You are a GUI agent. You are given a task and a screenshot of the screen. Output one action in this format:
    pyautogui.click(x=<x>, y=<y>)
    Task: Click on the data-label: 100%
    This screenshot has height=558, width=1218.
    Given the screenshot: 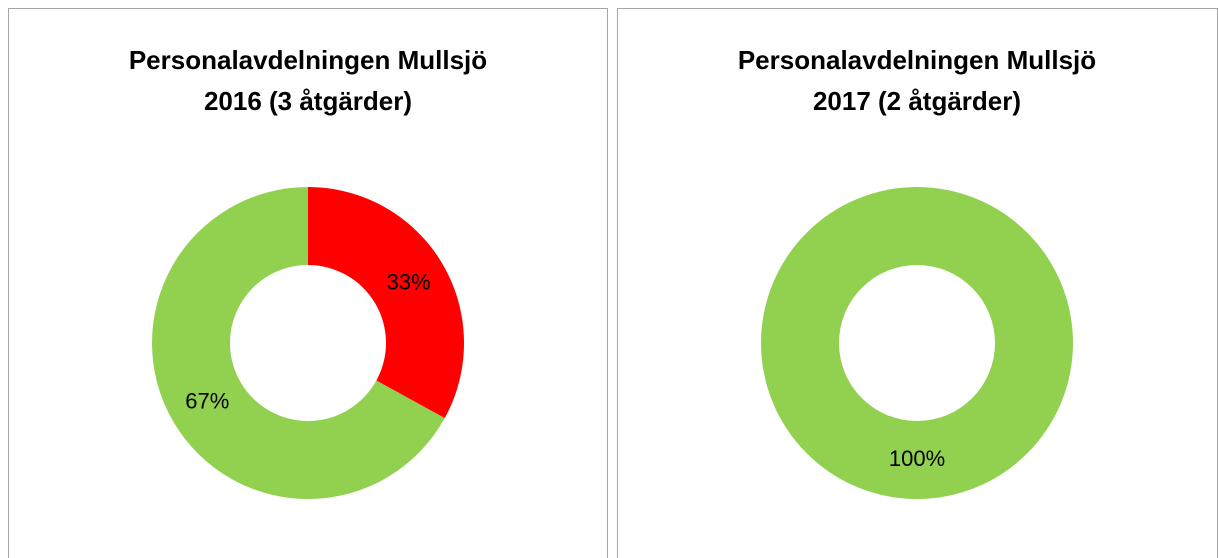 What is the action you would take?
    pyautogui.click(x=917, y=458)
    